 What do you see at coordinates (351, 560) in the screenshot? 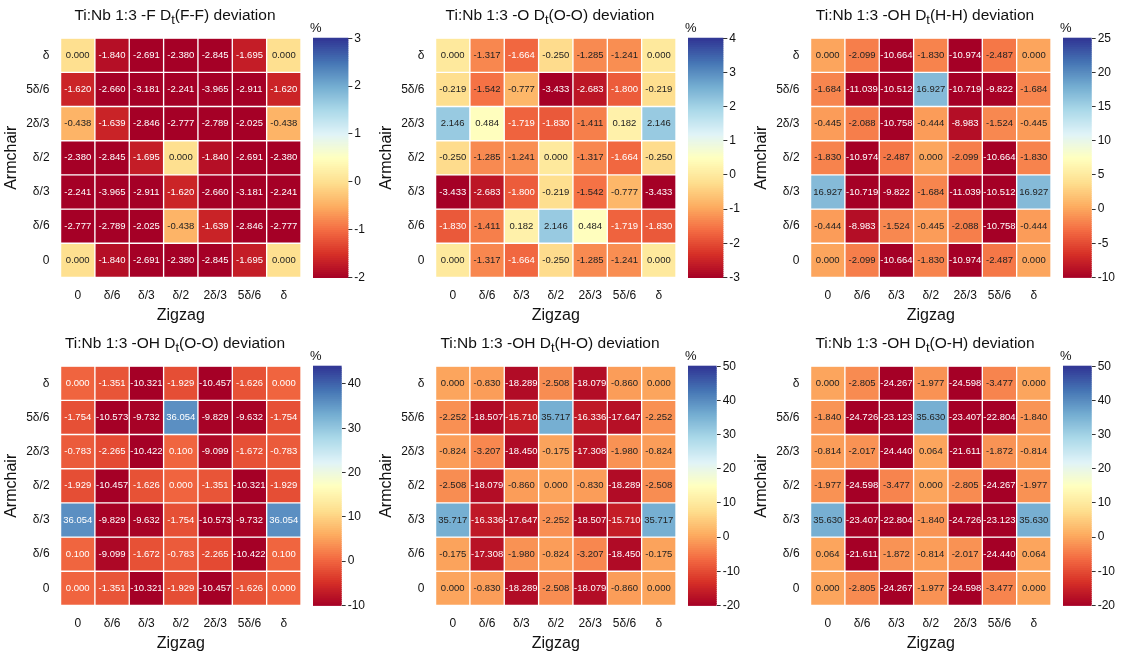
I see `color-bar-label: 0` at bounding box center [351, 560].